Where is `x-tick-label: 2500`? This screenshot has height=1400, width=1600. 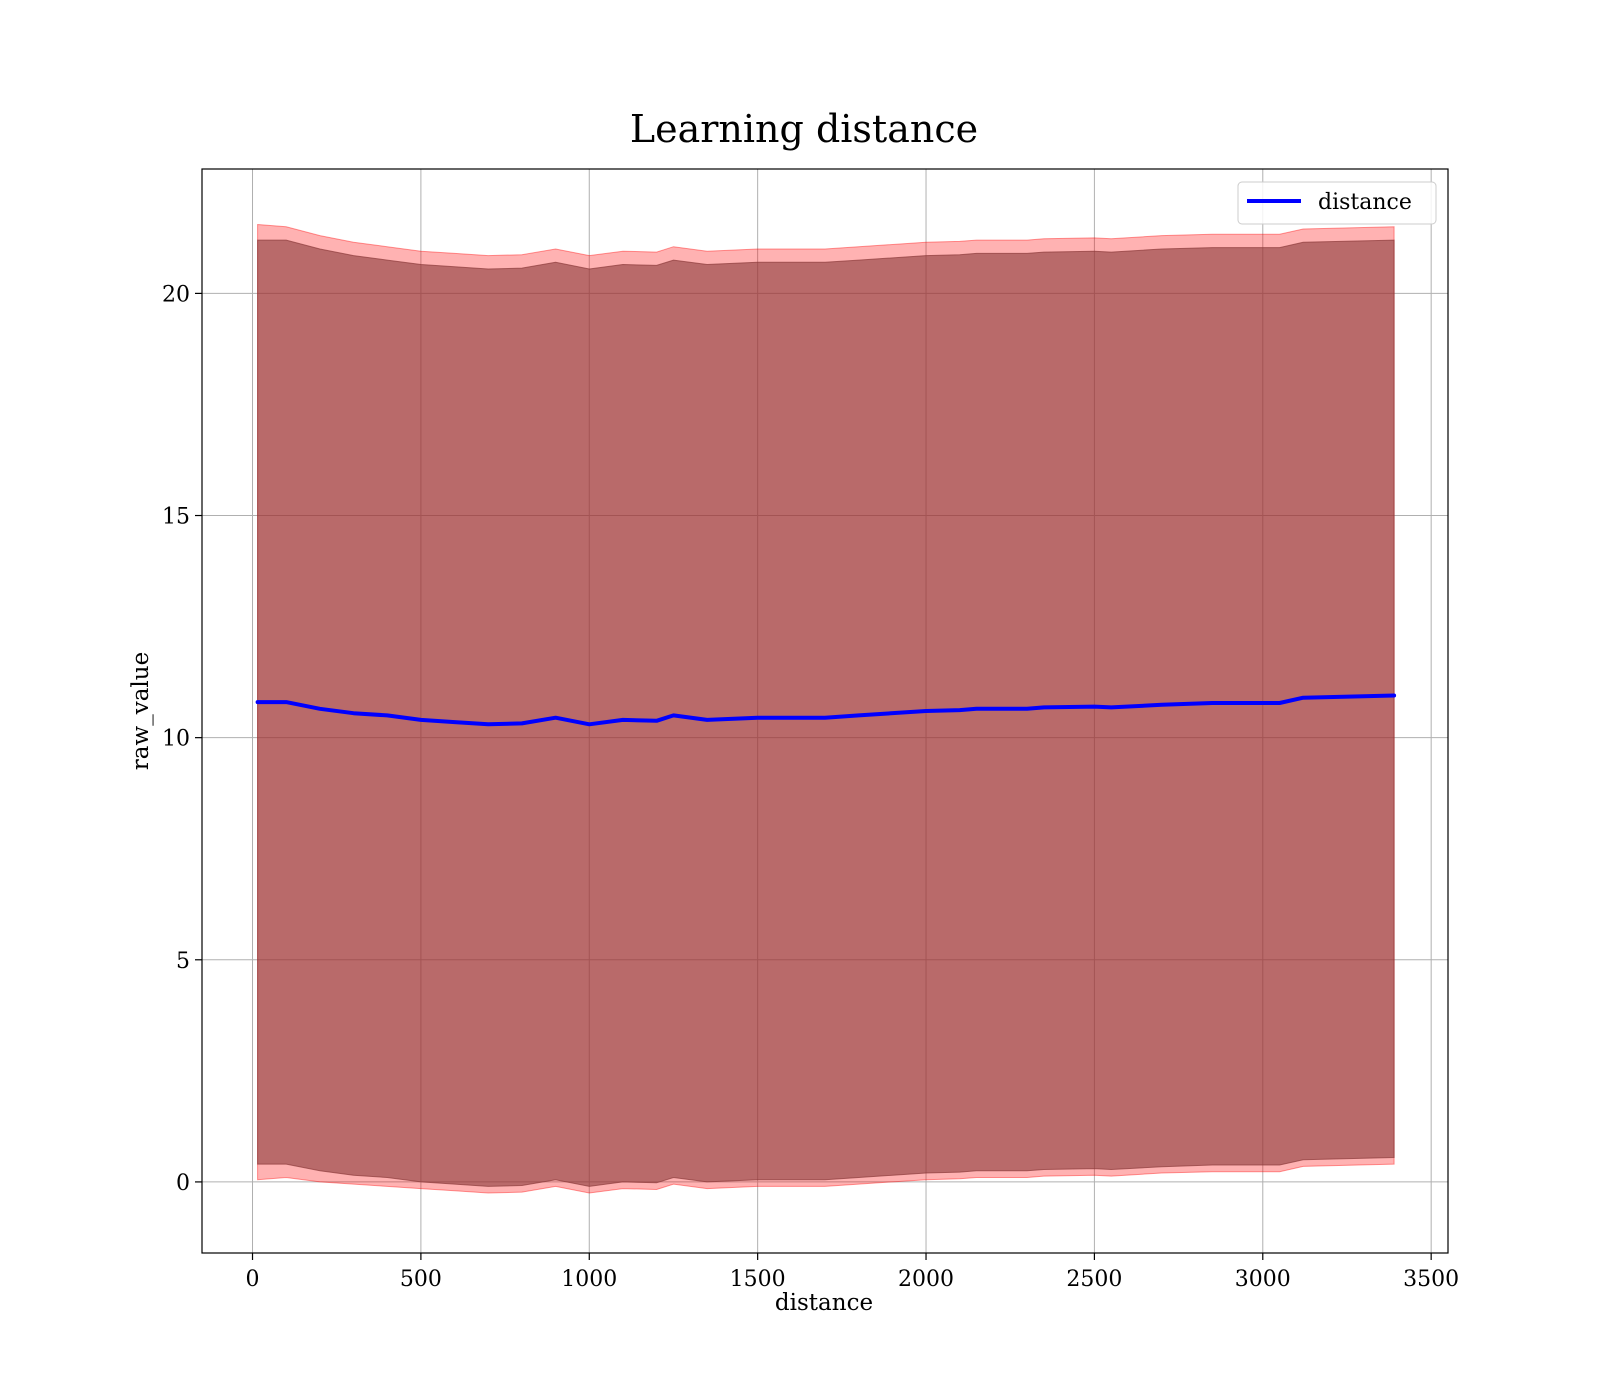 x-tick-label: 2500 is located at coordinates (1094, 1279).